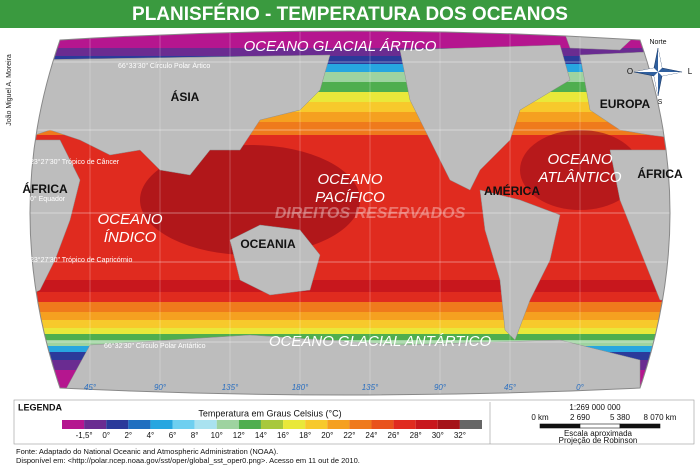 This screenshot has width=700, height=470. Describe the element at coordinates (155, 346) in the screenshot. I see `parallel-label: 66°32'30" Círculo Polar Antártico` at that location.